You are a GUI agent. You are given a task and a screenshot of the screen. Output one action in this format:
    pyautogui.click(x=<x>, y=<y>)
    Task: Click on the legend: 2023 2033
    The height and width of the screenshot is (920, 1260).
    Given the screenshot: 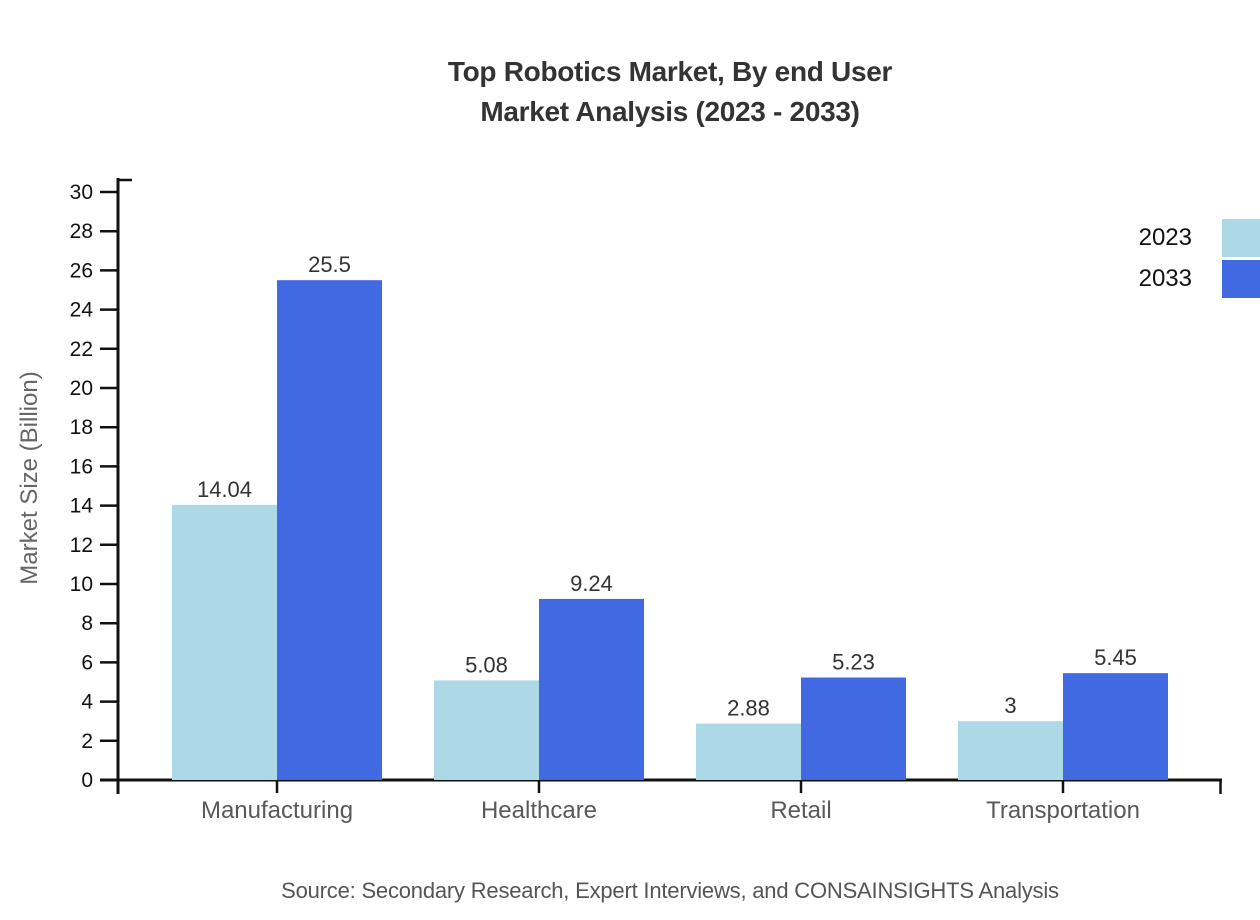 What is the action you would take?
    pyautogui.click(x=1199, y=260)
    